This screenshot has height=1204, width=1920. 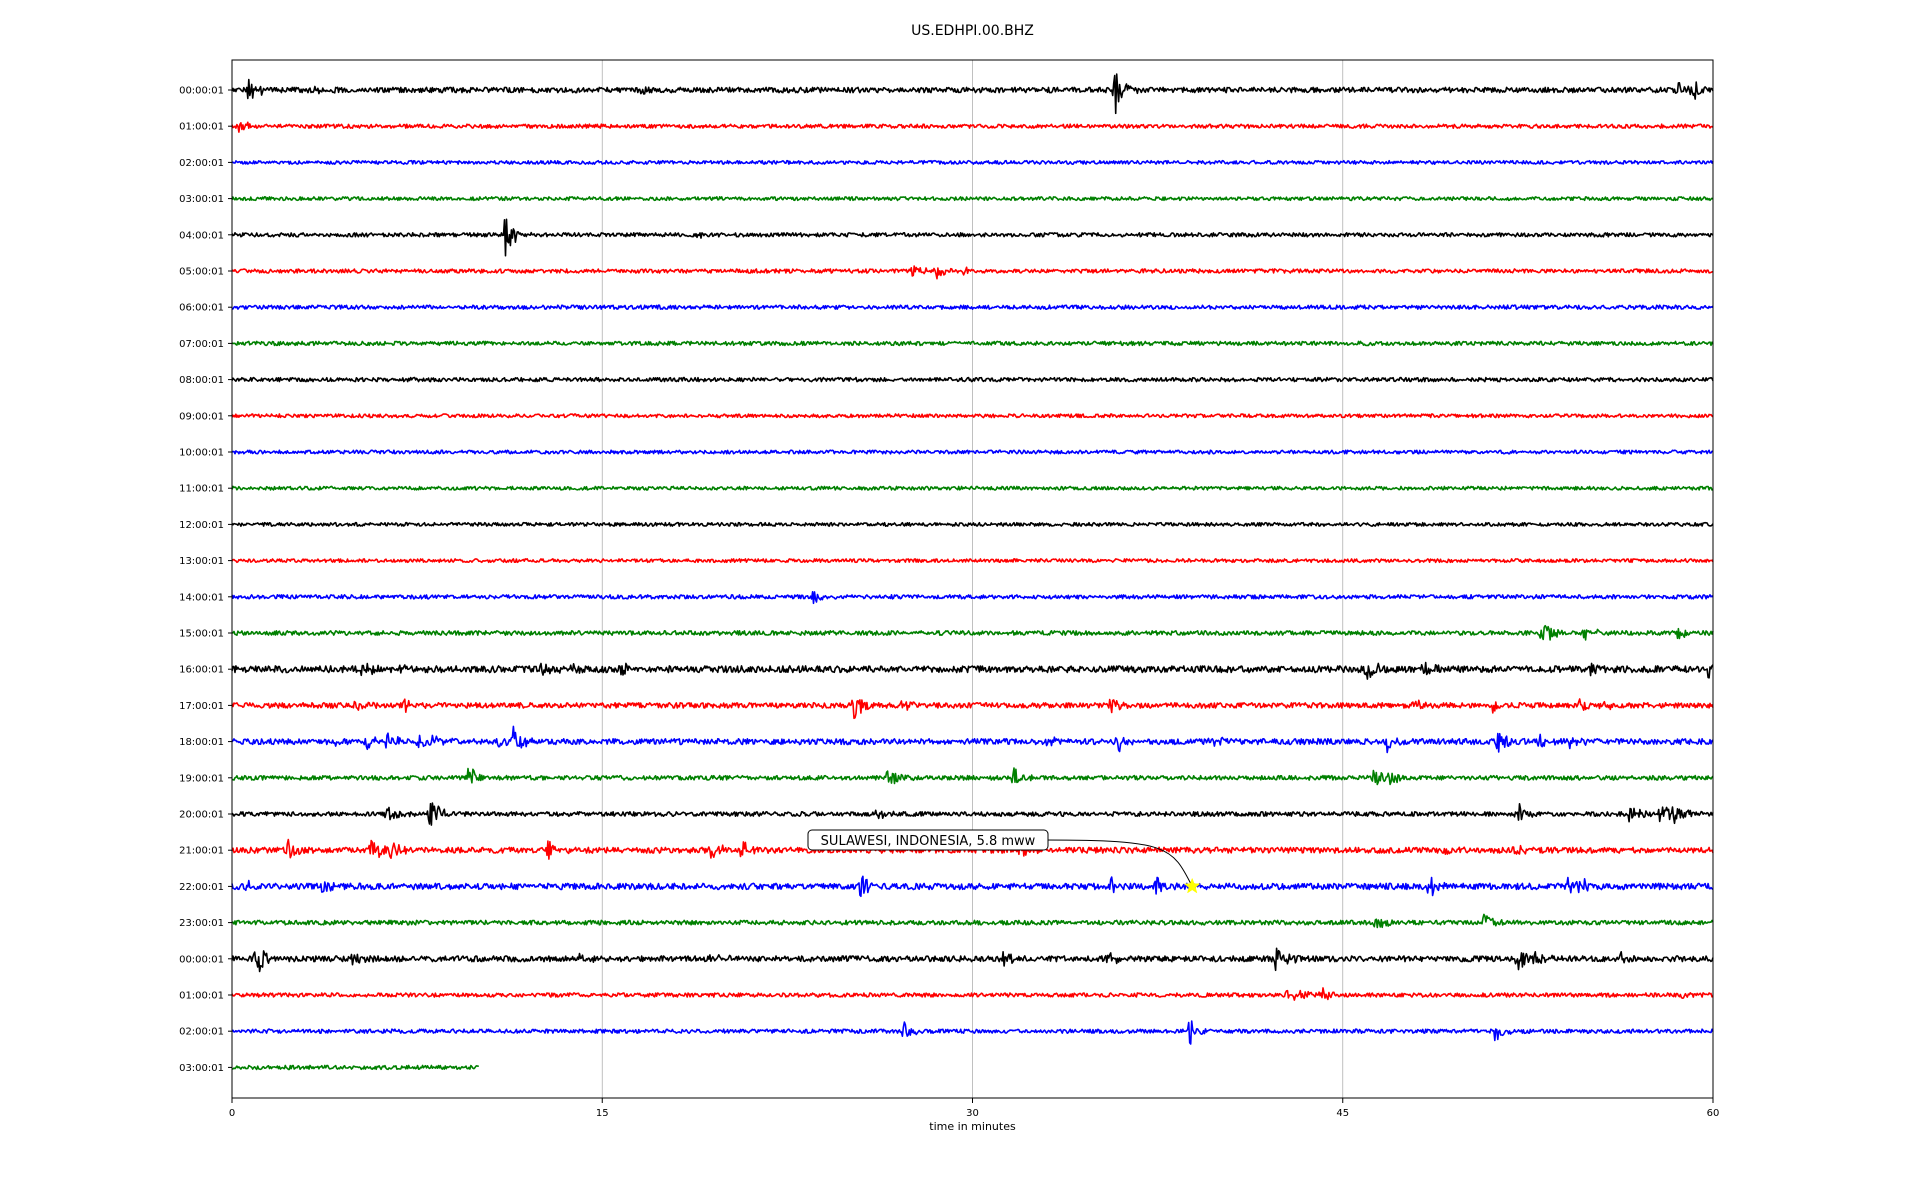 What do you see at coordinates (972, 1113) in the screenshot?
I see `x-tick-label: 30` at bounding box center [972, 1113].